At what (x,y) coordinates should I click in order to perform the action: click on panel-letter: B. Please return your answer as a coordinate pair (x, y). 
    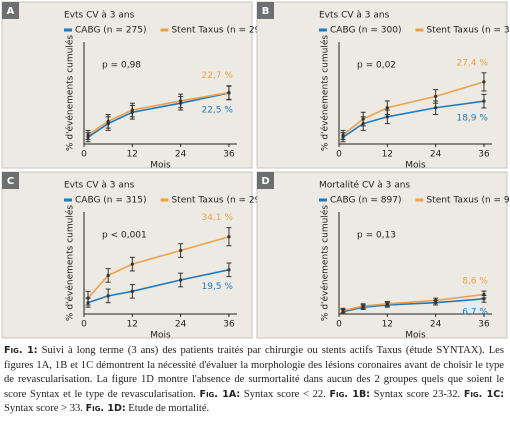
    Looking at the image, I should click on (266, 11).